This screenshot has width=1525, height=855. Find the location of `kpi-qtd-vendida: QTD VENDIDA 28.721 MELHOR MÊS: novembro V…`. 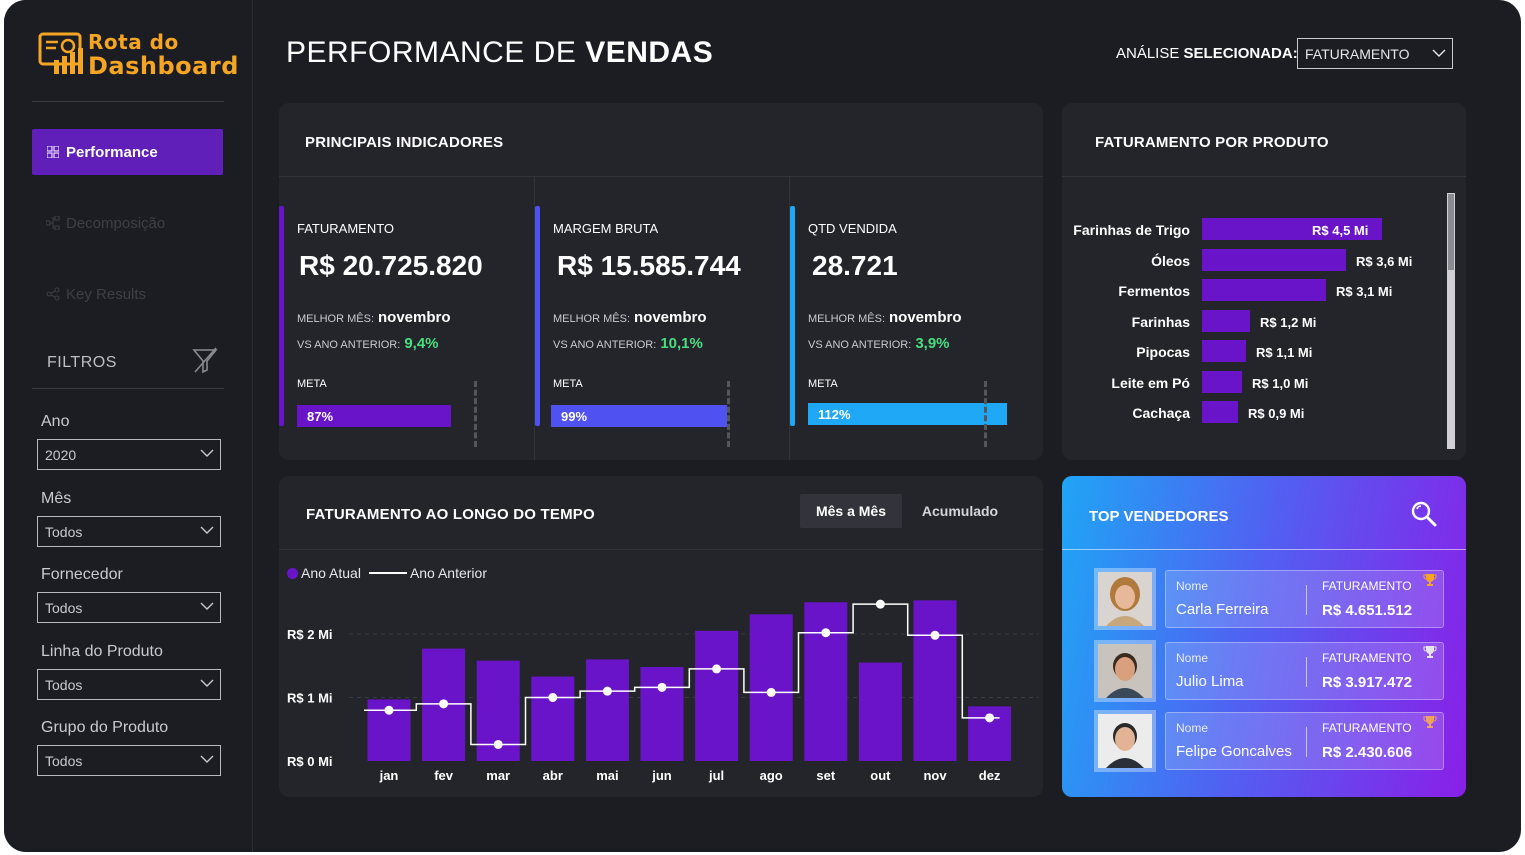

kpi-qtd-vendida: QTD VENDIDA 28.721 MELHOR MÊS: novembro V… is located at coordinates (916, 318).